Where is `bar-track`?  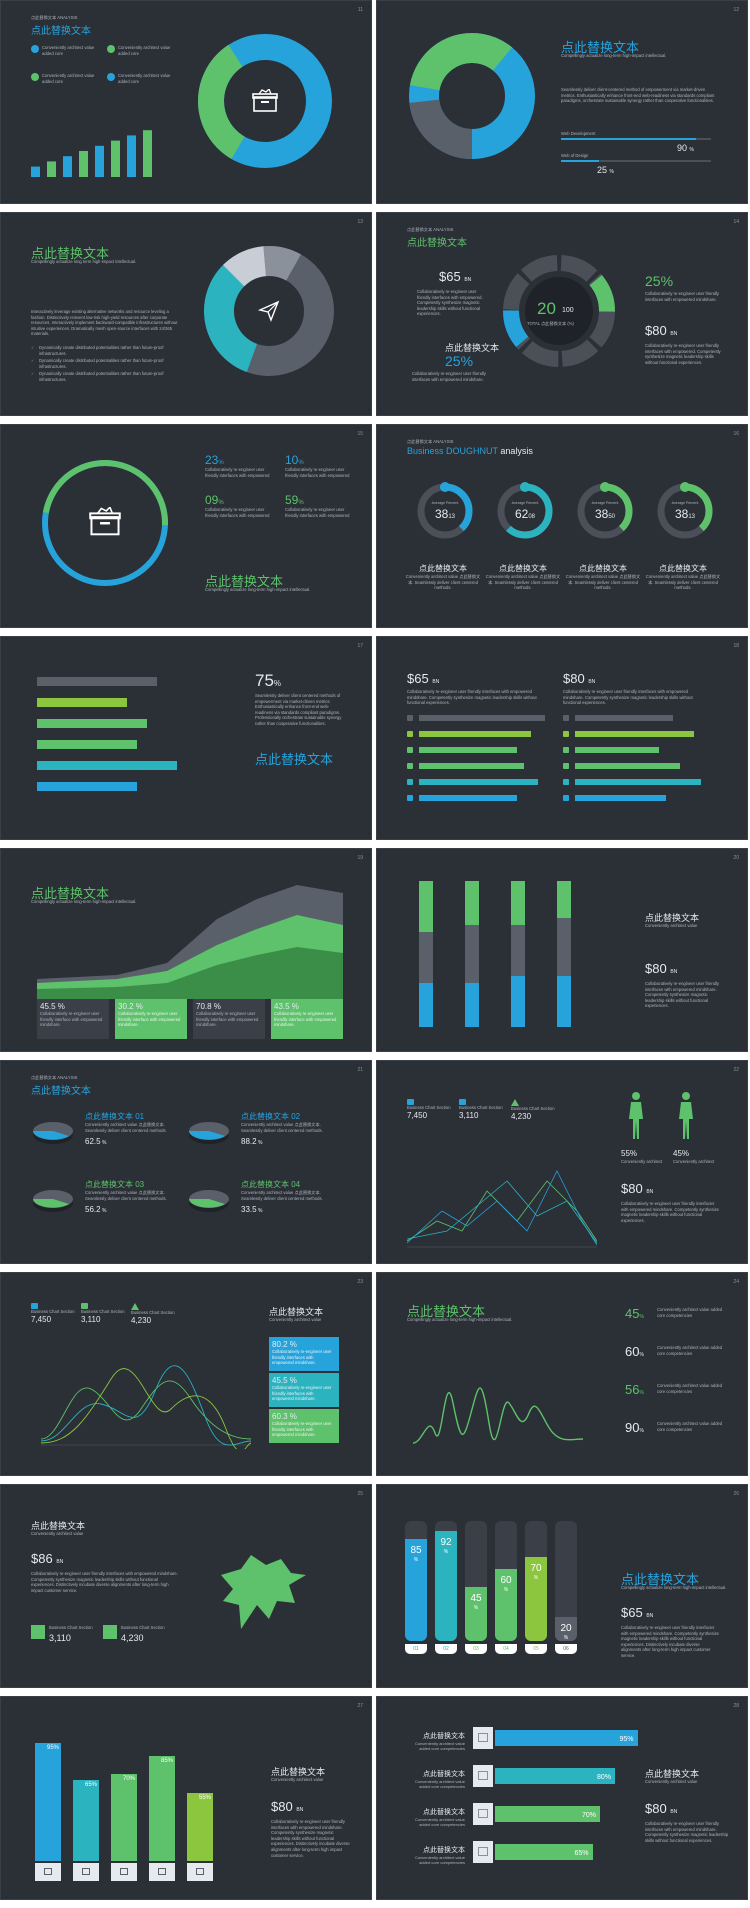 bar-track is located at coordinates (536, 1581).